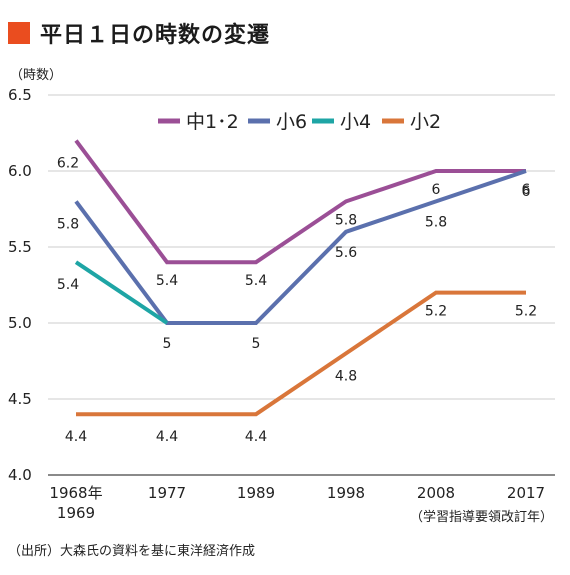 This screenshot has width=570, height=575. What do you see at coordinates (346, 376) in the screenshot?
I see `data-label: 4.8` at bounding box center [346, 376].